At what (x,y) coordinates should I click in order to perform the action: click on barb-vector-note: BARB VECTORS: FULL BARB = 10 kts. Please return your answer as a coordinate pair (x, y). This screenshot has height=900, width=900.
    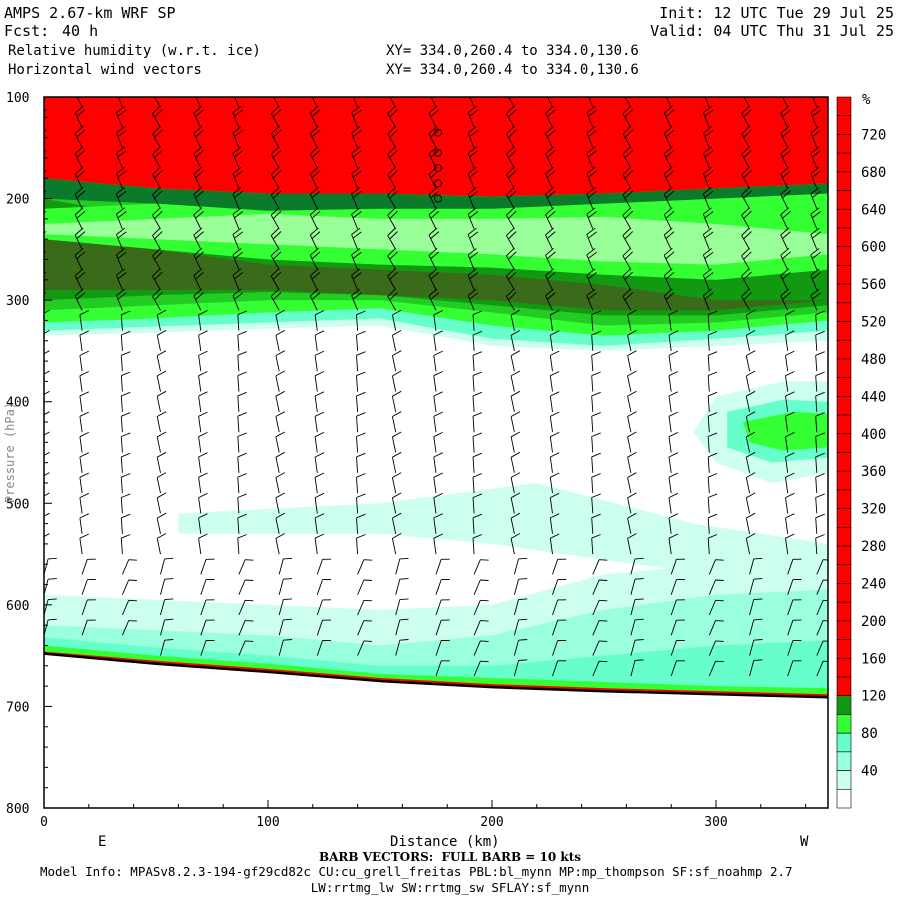
    Looking at the image, I should click on (450, 857).